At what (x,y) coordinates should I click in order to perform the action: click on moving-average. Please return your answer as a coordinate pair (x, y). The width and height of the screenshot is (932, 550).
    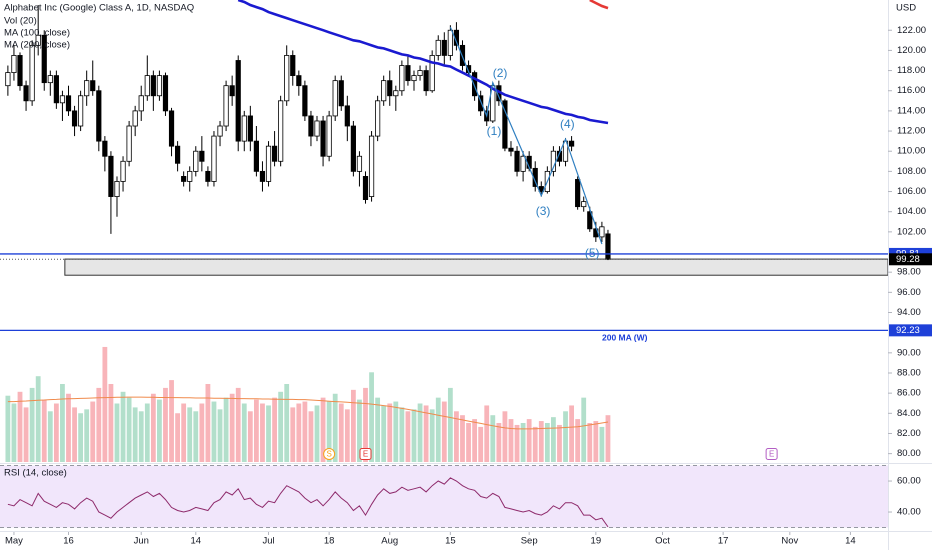
    Looking at the image, I should click on (599, 5).